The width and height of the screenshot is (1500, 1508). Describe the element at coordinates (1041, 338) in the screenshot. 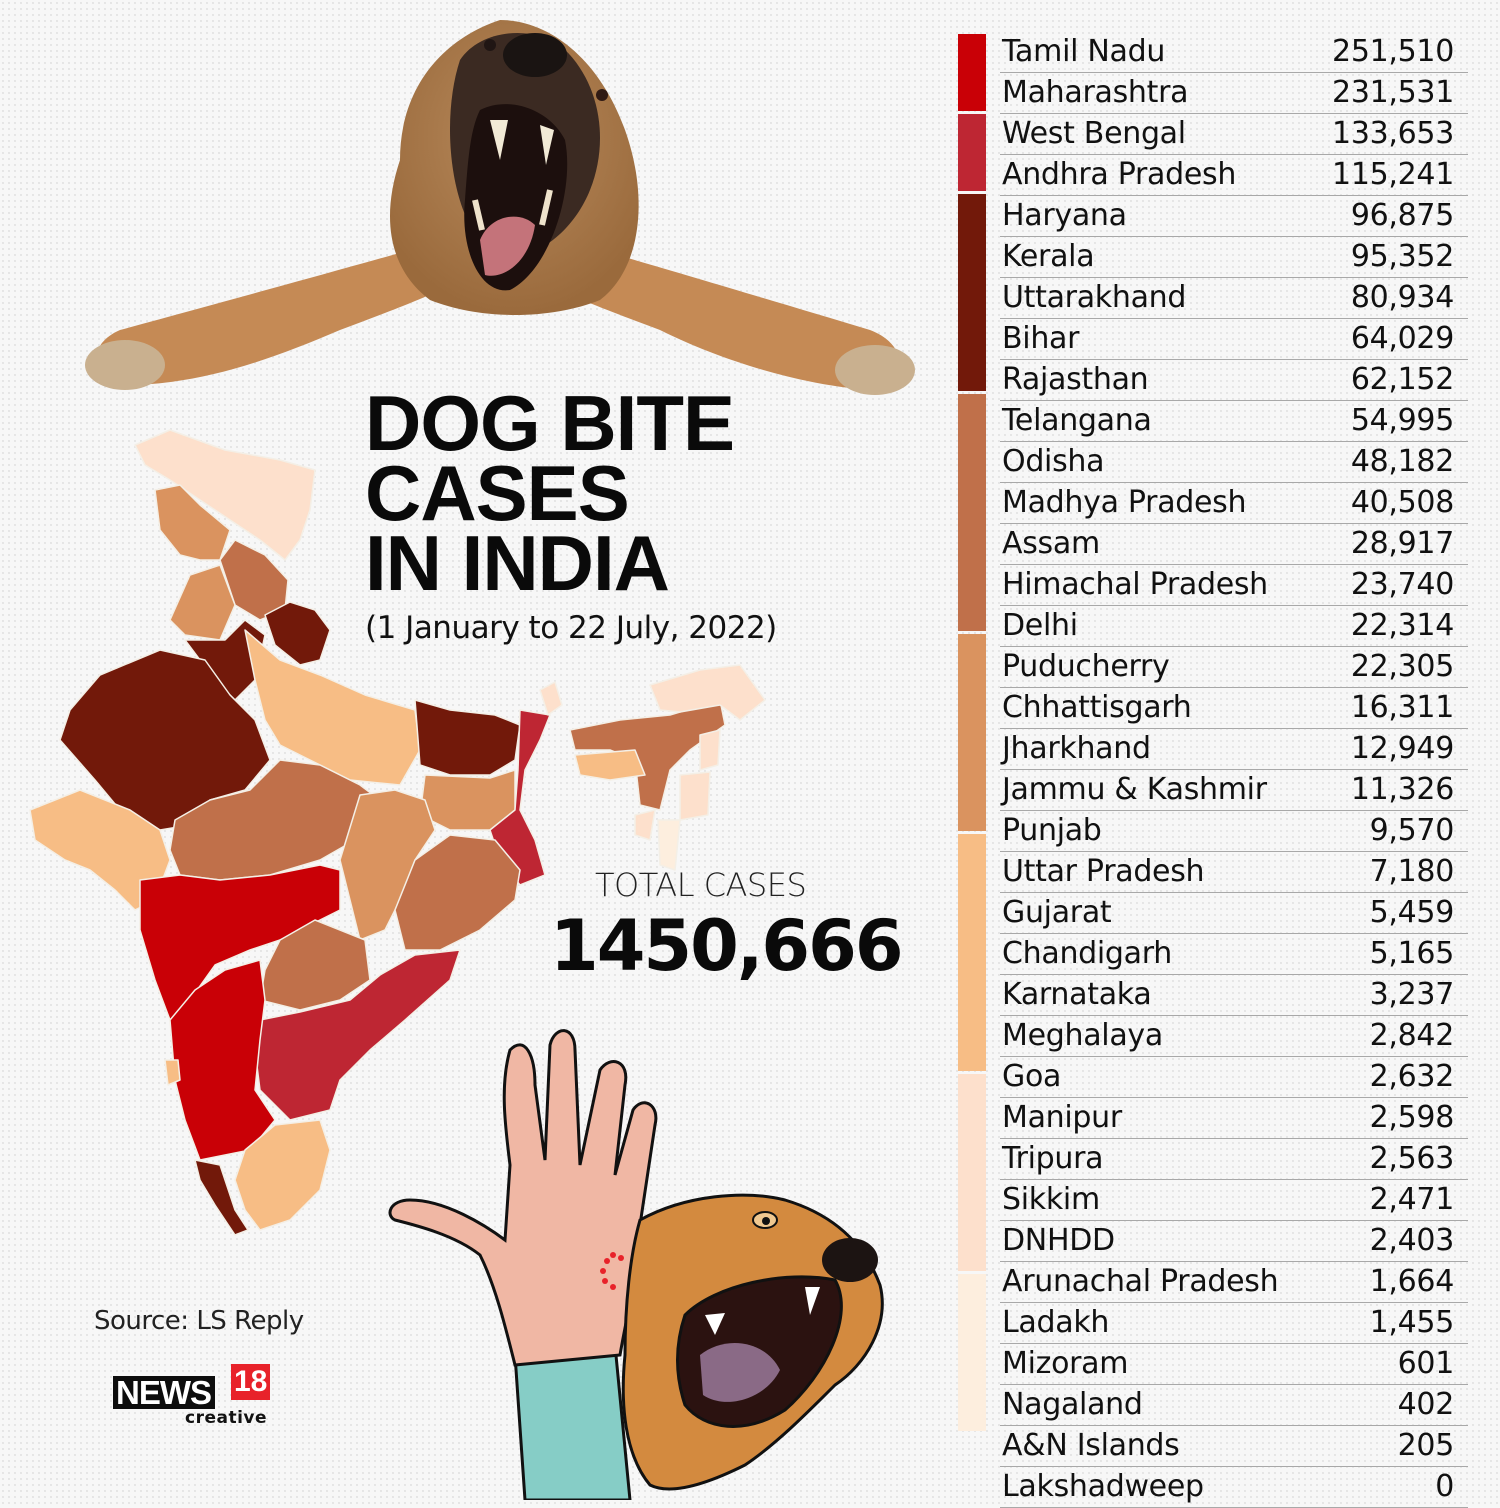

I see `state-name: Bihar` at that location.